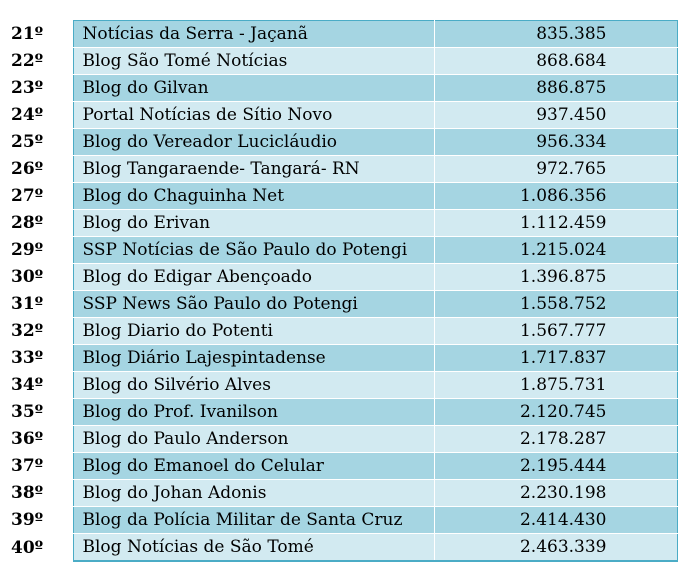  Describe the element at coordinates (254, 493) in the screenshot. I see `blog-name-cell: Blog do Johan Adonis` at that location.